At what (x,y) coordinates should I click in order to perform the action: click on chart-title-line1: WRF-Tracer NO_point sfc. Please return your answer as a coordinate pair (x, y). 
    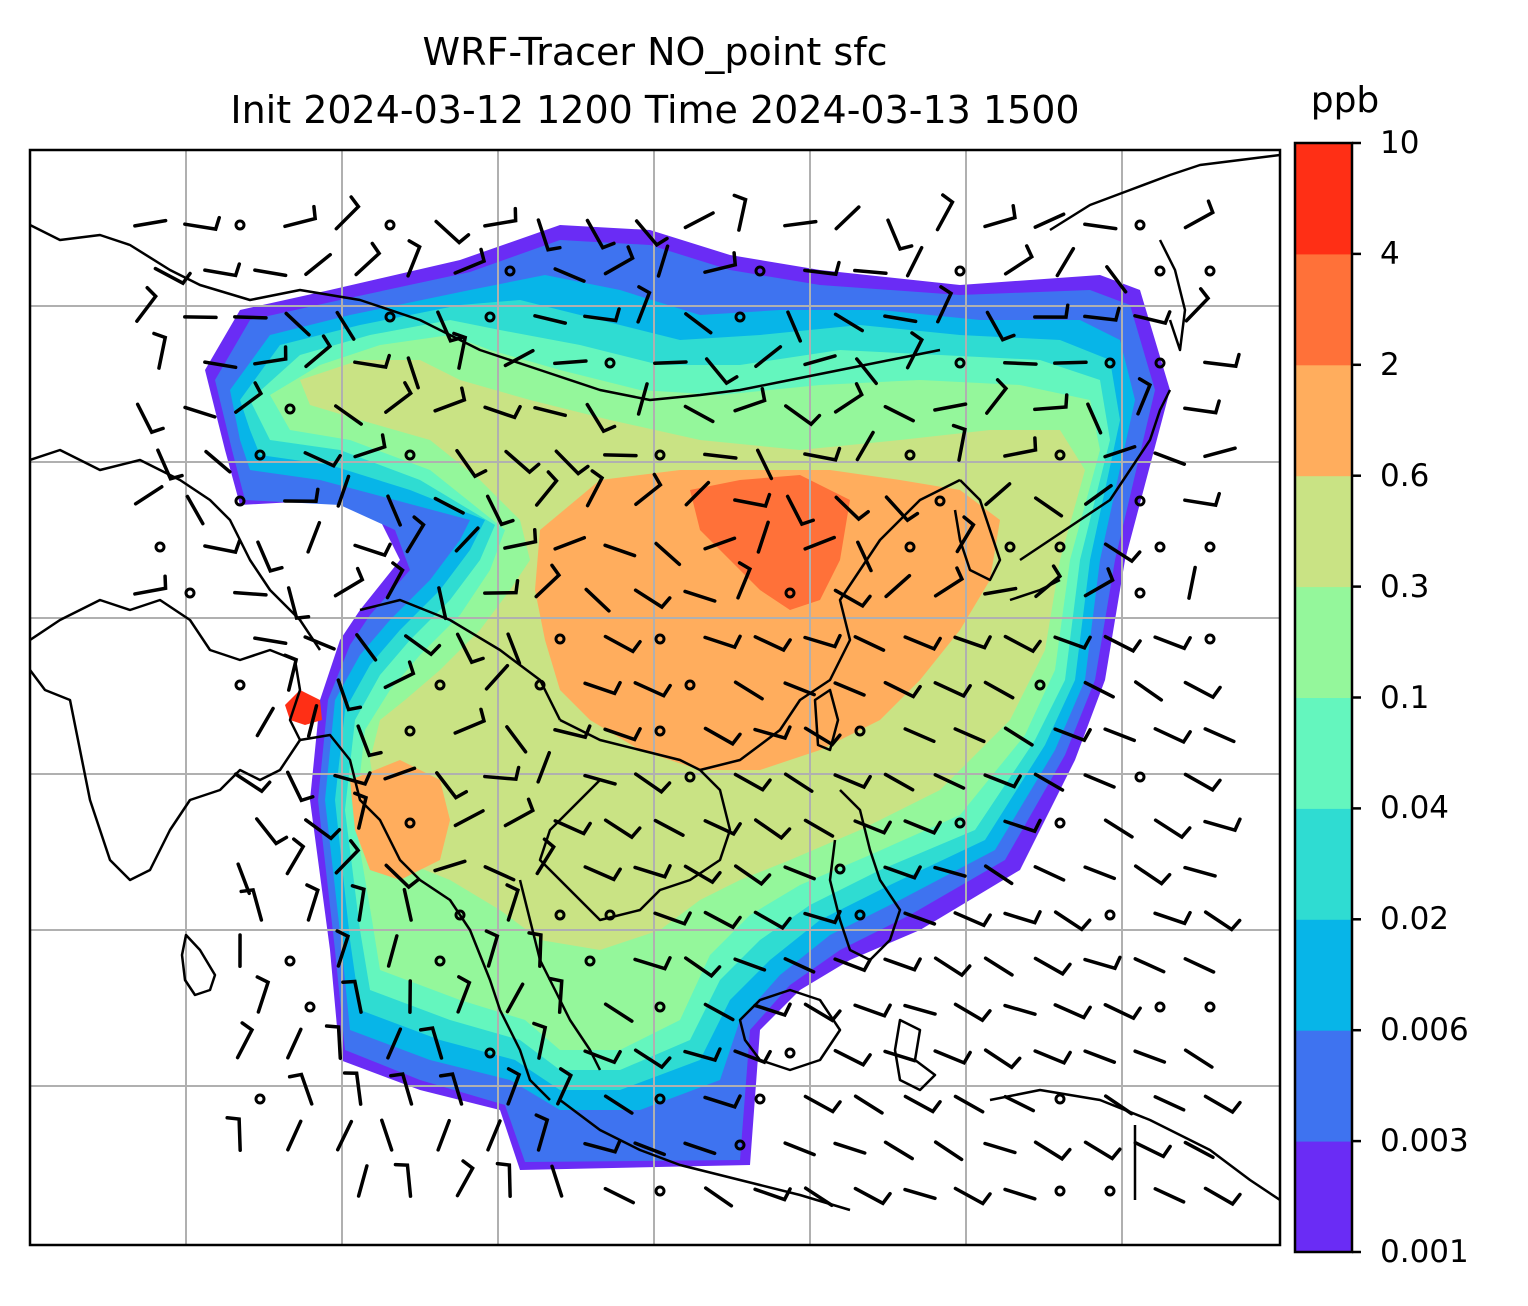
    Looking at the image, I should click on (655, 52).